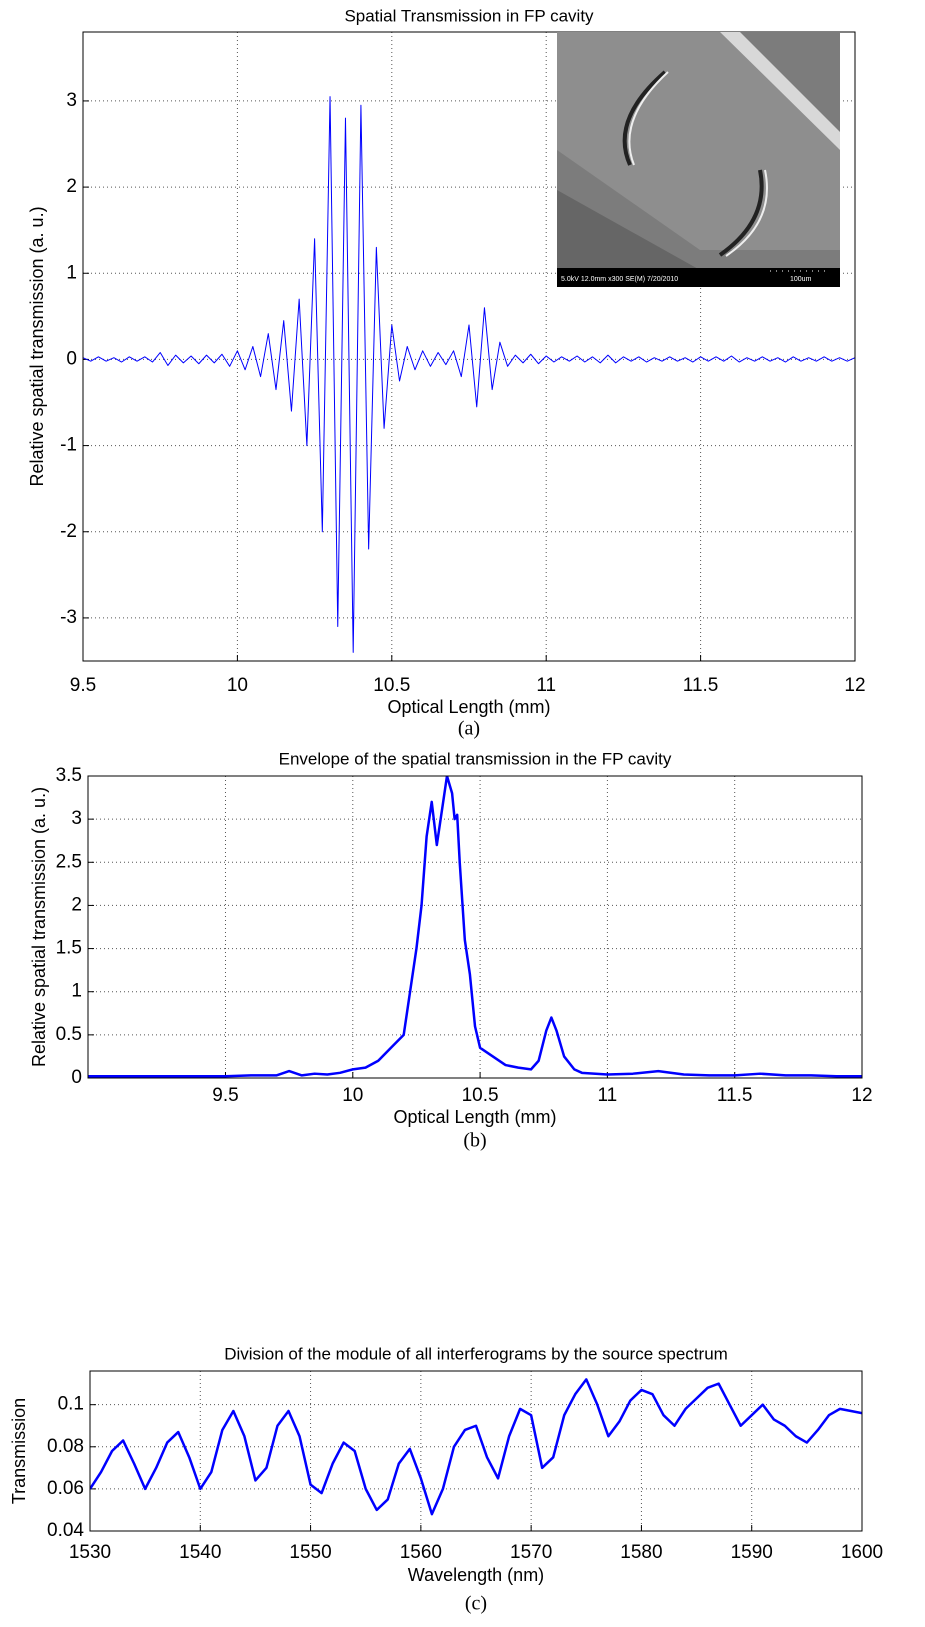 The image size is (925, 1627). What do you see at coordinates (68, 531) in the screenshot?
I see `y-tick-label: -2` at bounding box center [68, 531].